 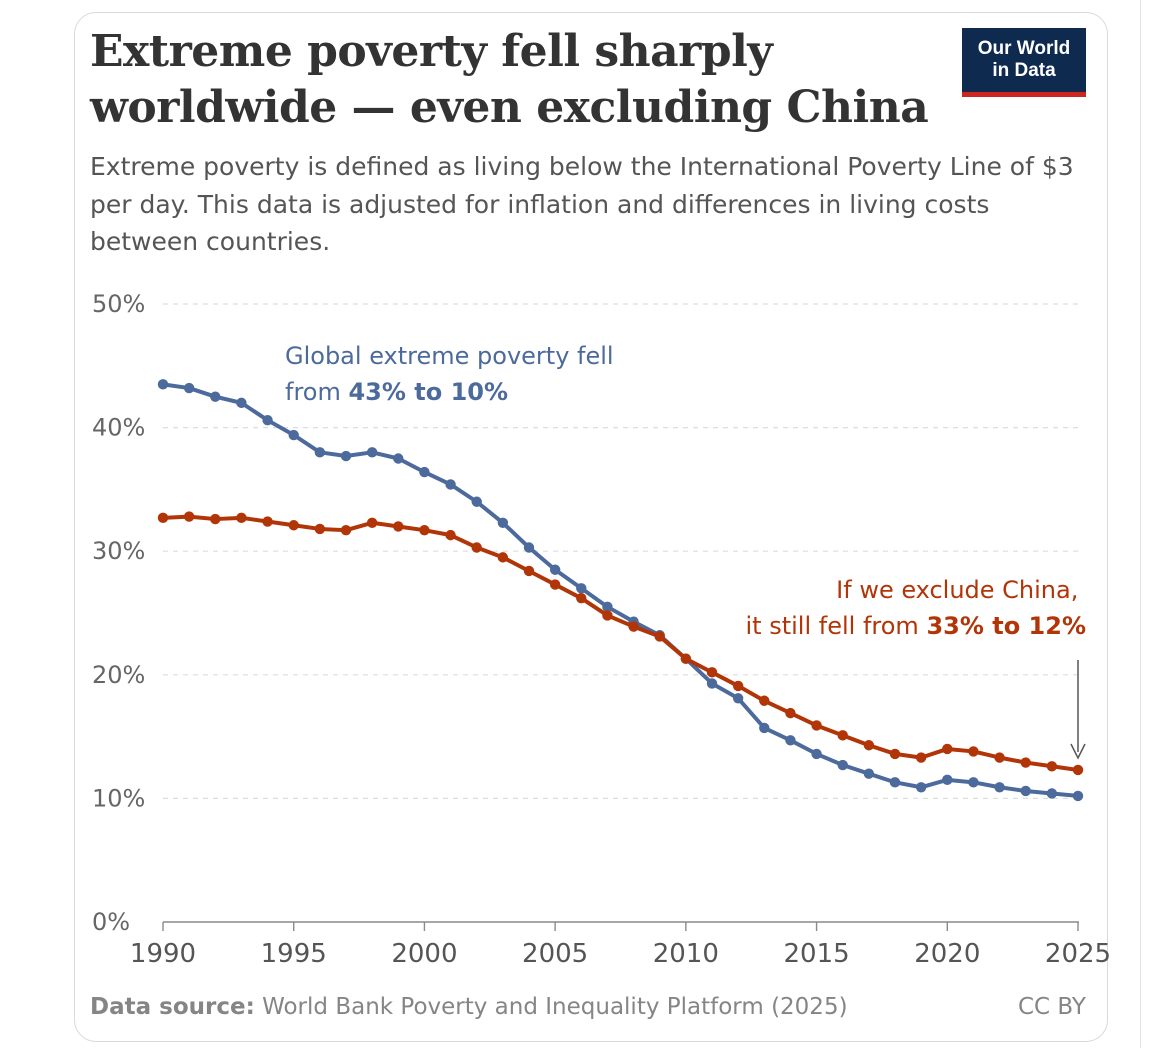 What do you see at coordinates (372, 452) in the screenshot?
I see `point-global-1998` at bounding box center [372, 452].